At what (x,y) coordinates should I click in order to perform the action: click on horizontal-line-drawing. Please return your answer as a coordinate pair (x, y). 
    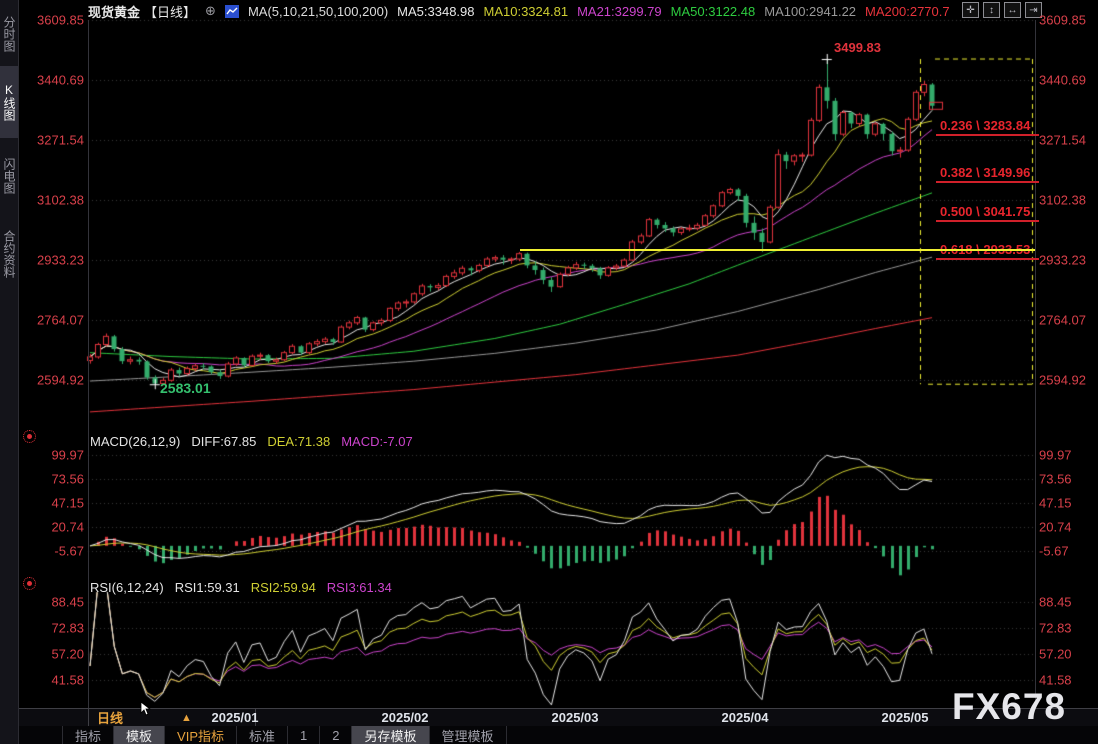
    Looking at the image, I should click on (777, 250).